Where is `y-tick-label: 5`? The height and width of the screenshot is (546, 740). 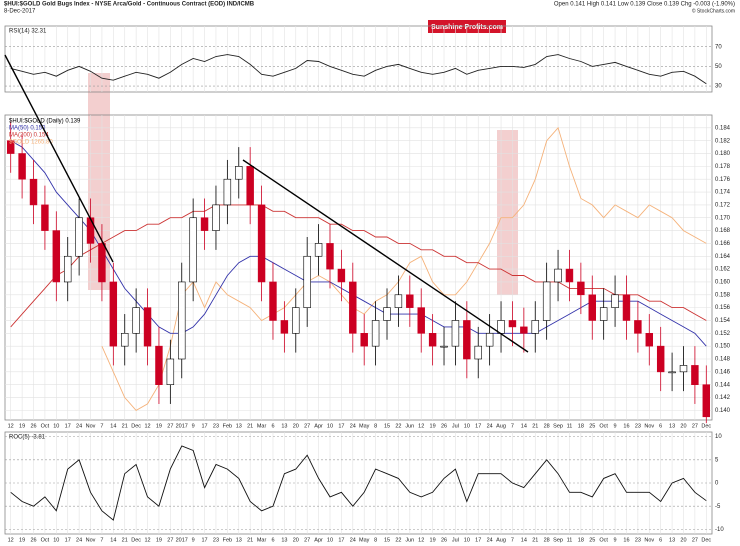 y-tick-label: 5 is located at coordinates (717, 460).